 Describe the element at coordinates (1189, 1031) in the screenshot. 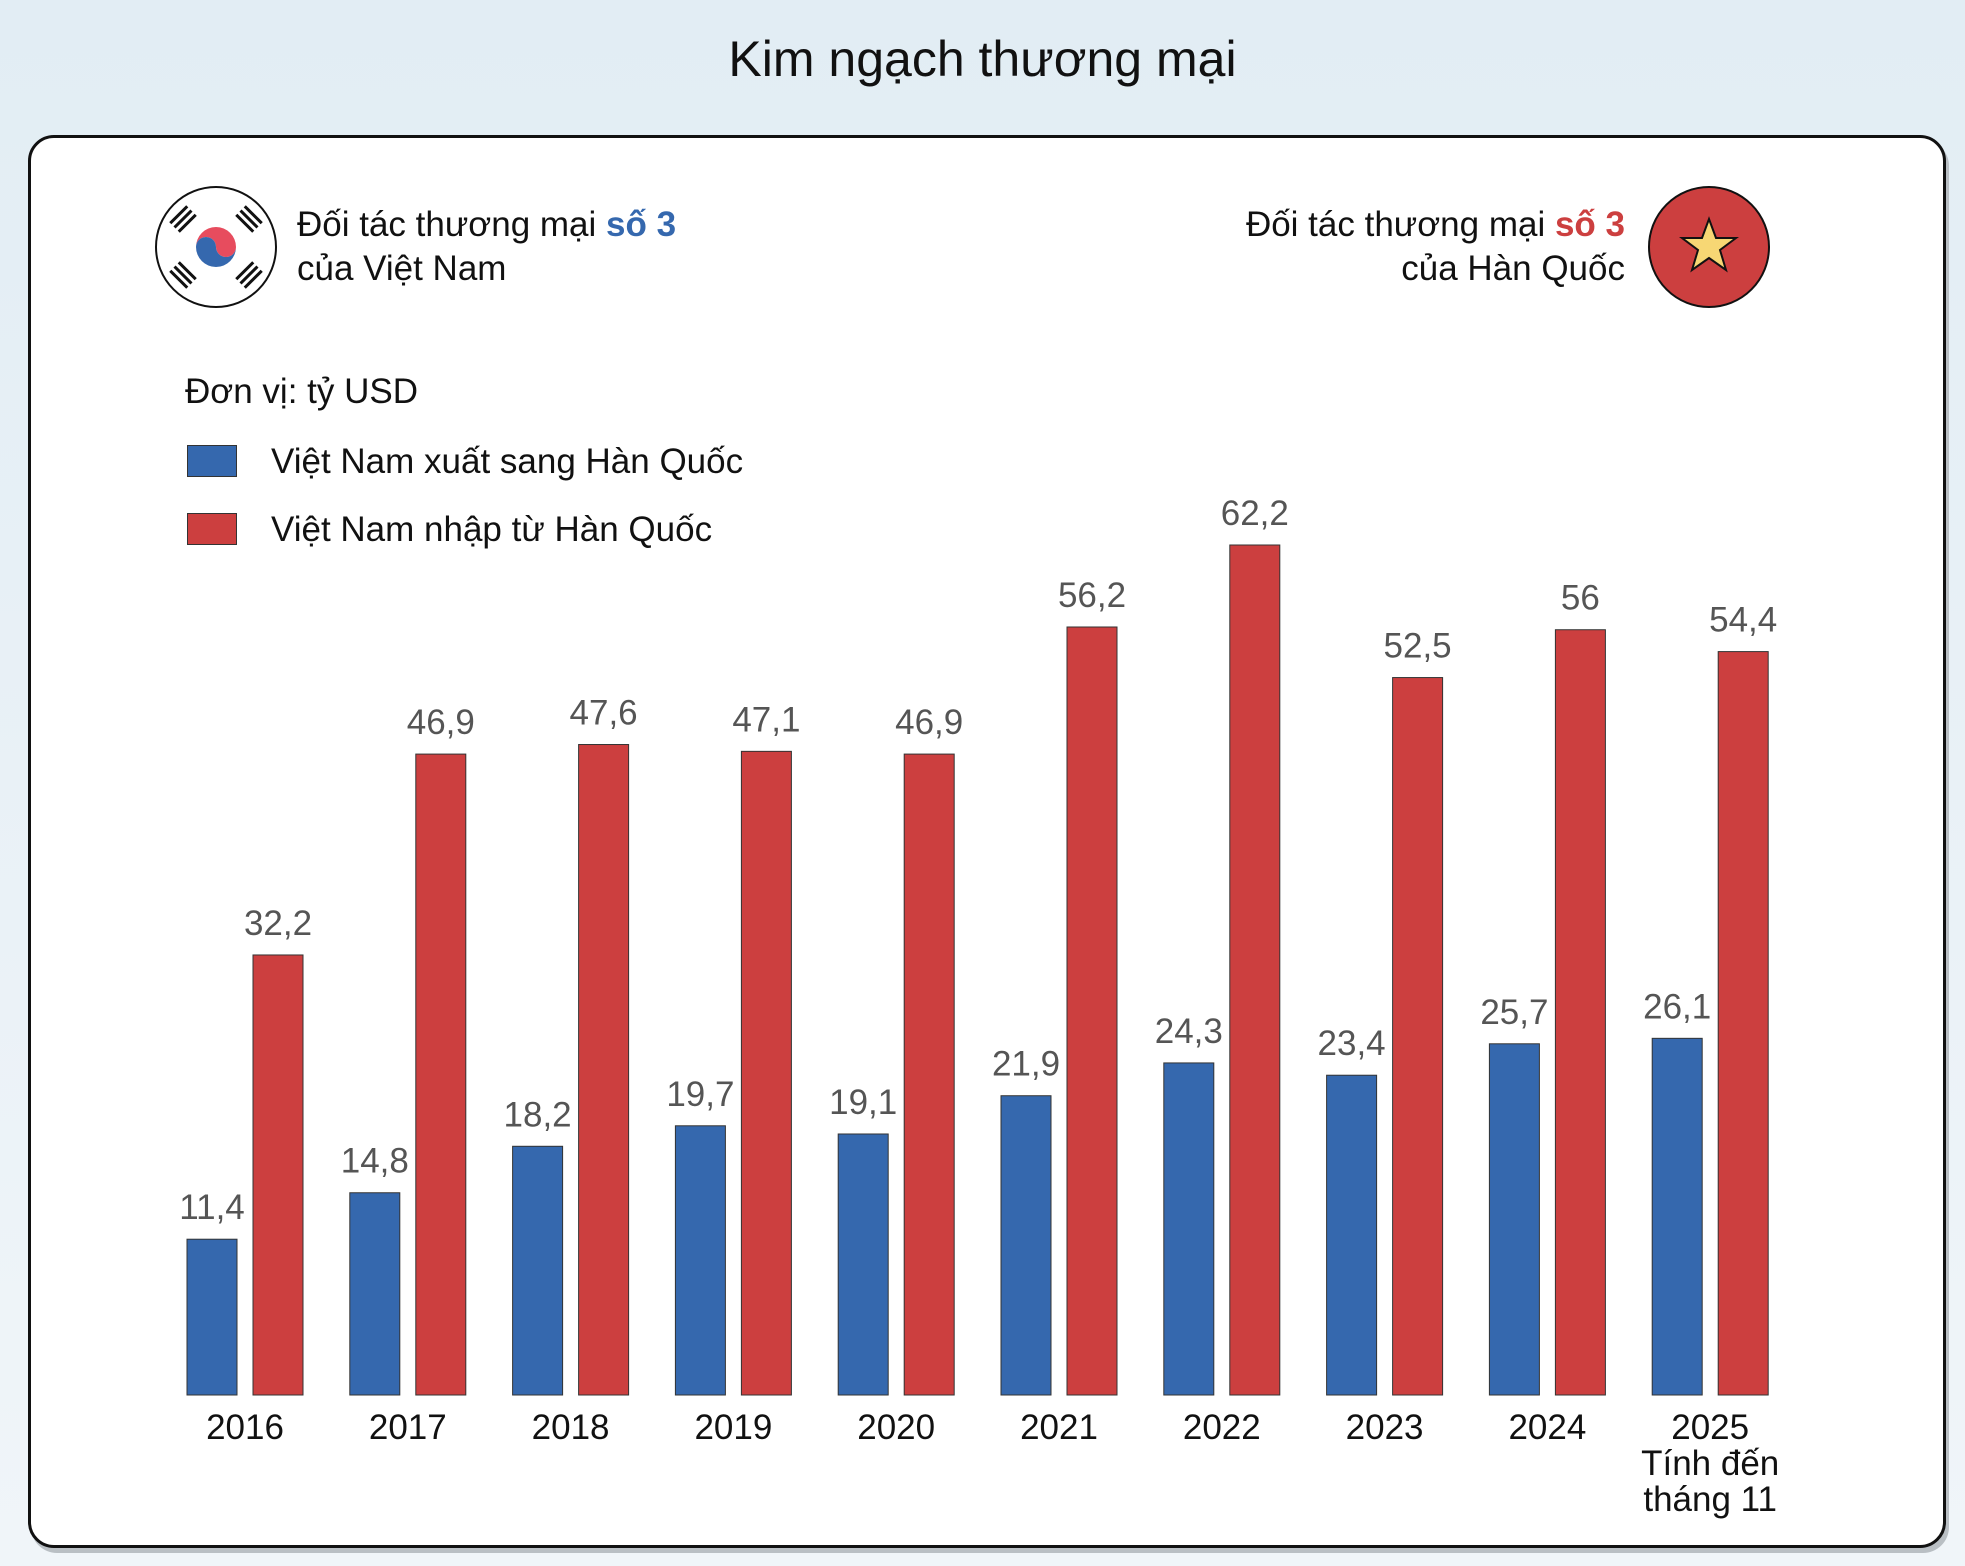

I see `data-label: 24,3` at that location.